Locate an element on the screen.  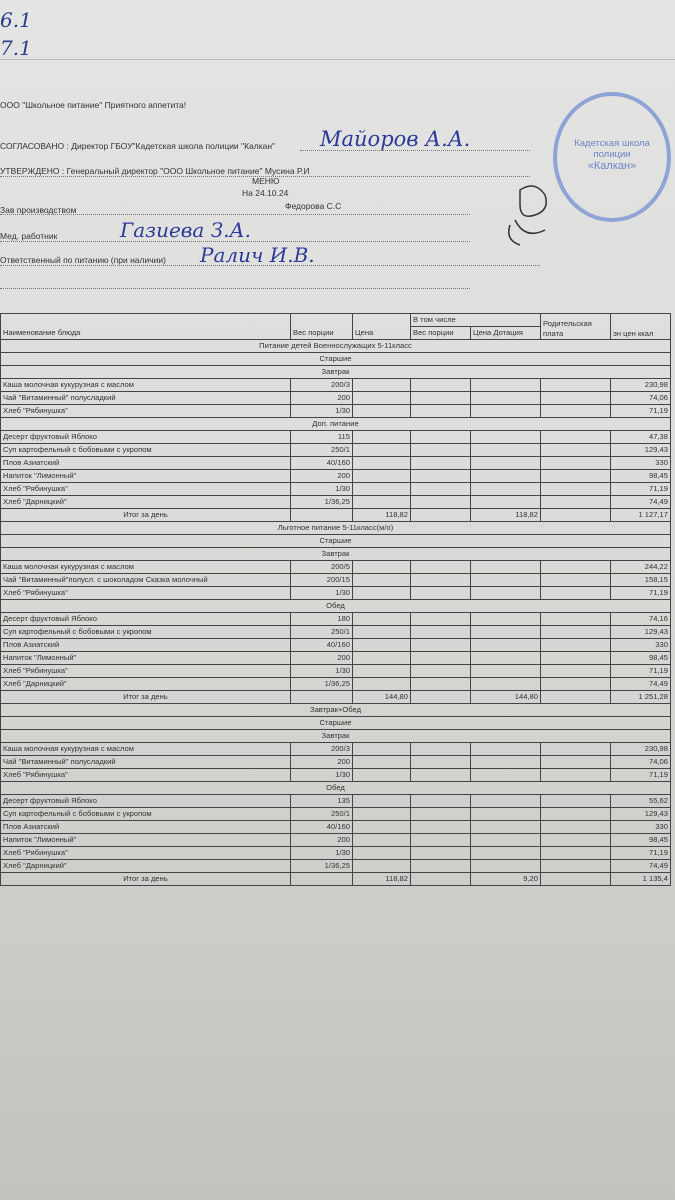
agreed-signature: Майоров А.А. is located at coordinates (395, 139).